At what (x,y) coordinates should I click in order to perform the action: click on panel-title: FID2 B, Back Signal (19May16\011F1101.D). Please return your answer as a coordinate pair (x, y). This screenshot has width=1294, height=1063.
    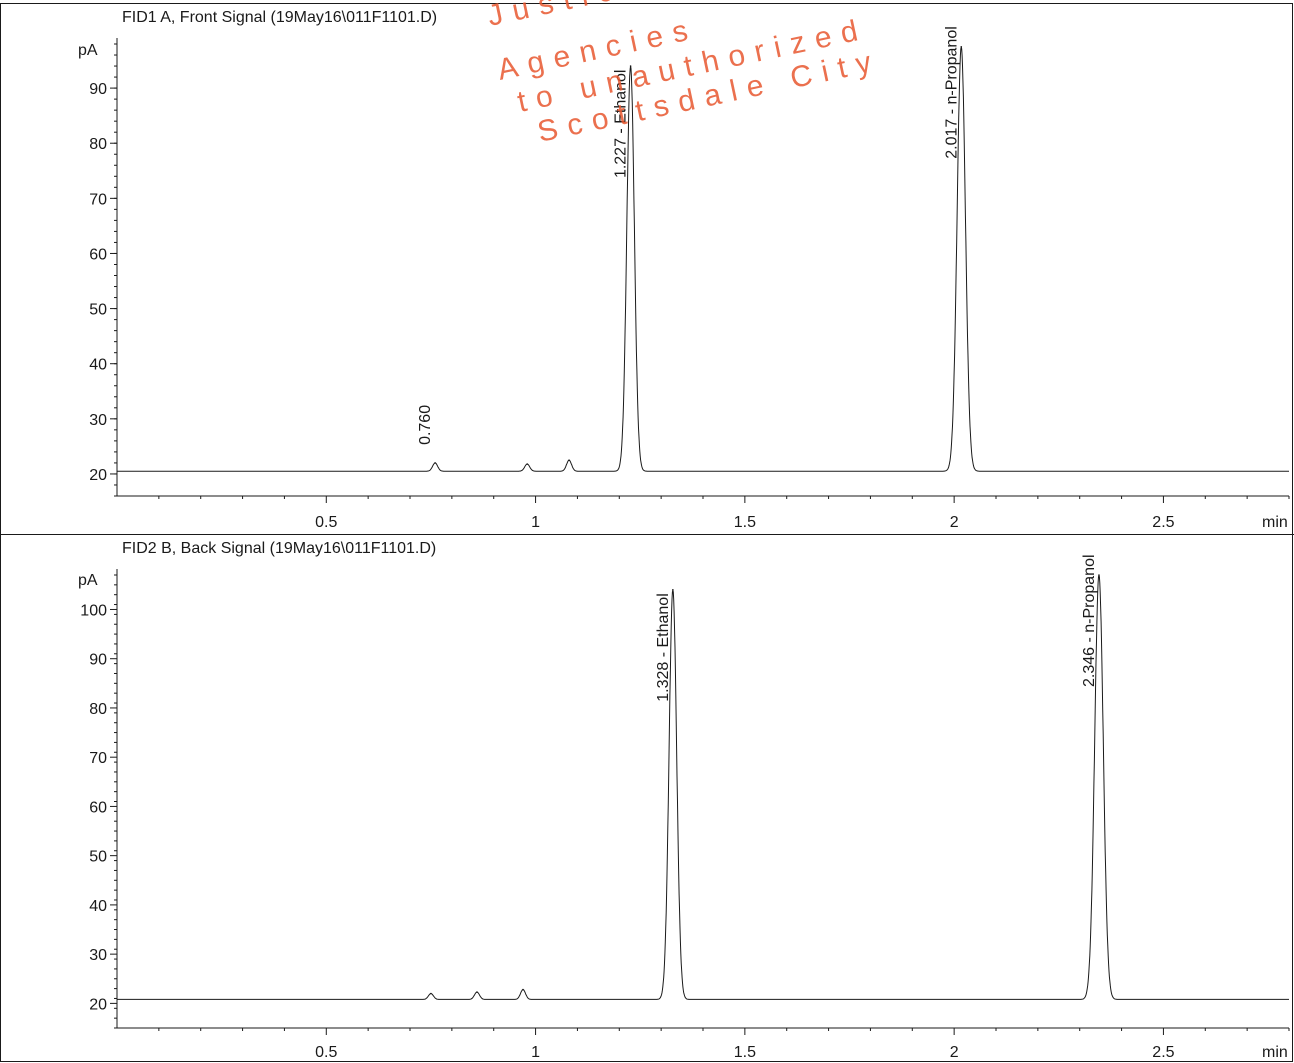
    Looking at the image, I should click on (279, 548).